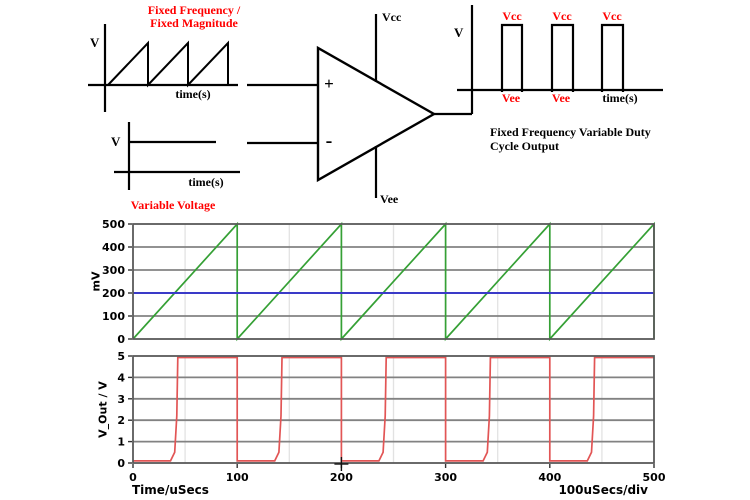  Describe the element at coordinates (562, 16) in the screenshot. I see `output-vcc-label-2: Vcc` at that location.